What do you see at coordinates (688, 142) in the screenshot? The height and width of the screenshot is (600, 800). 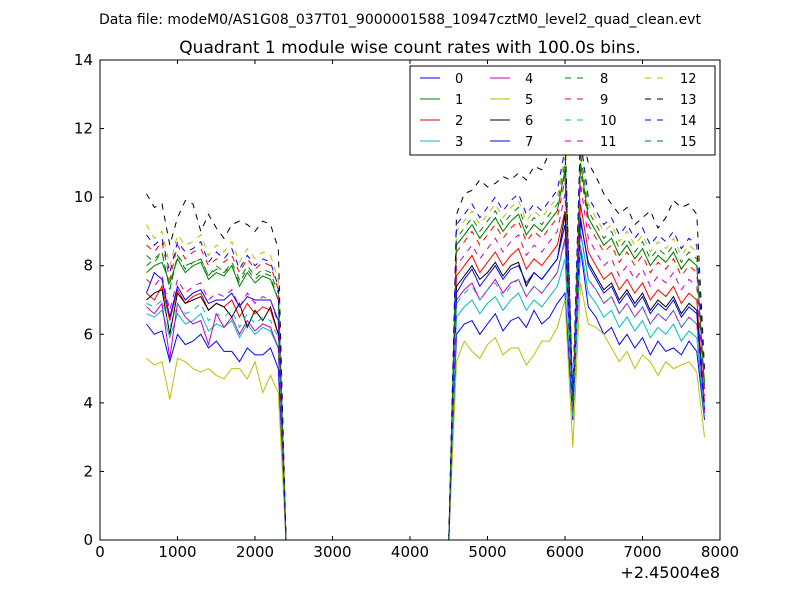 I see `legend-label-15: 15` at bounding box center [688, 142].